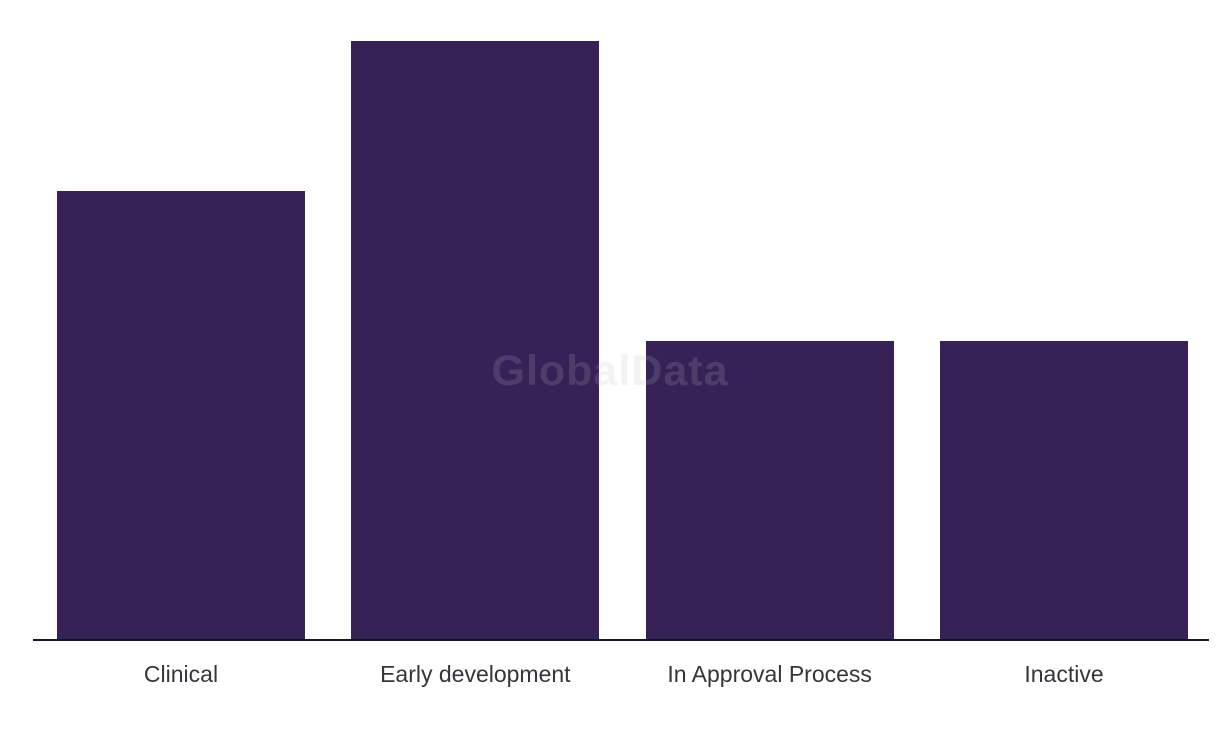  Describe the element at coordinates (769, 490) in the screenshot. I see `bar-in-approval-process` at that location.